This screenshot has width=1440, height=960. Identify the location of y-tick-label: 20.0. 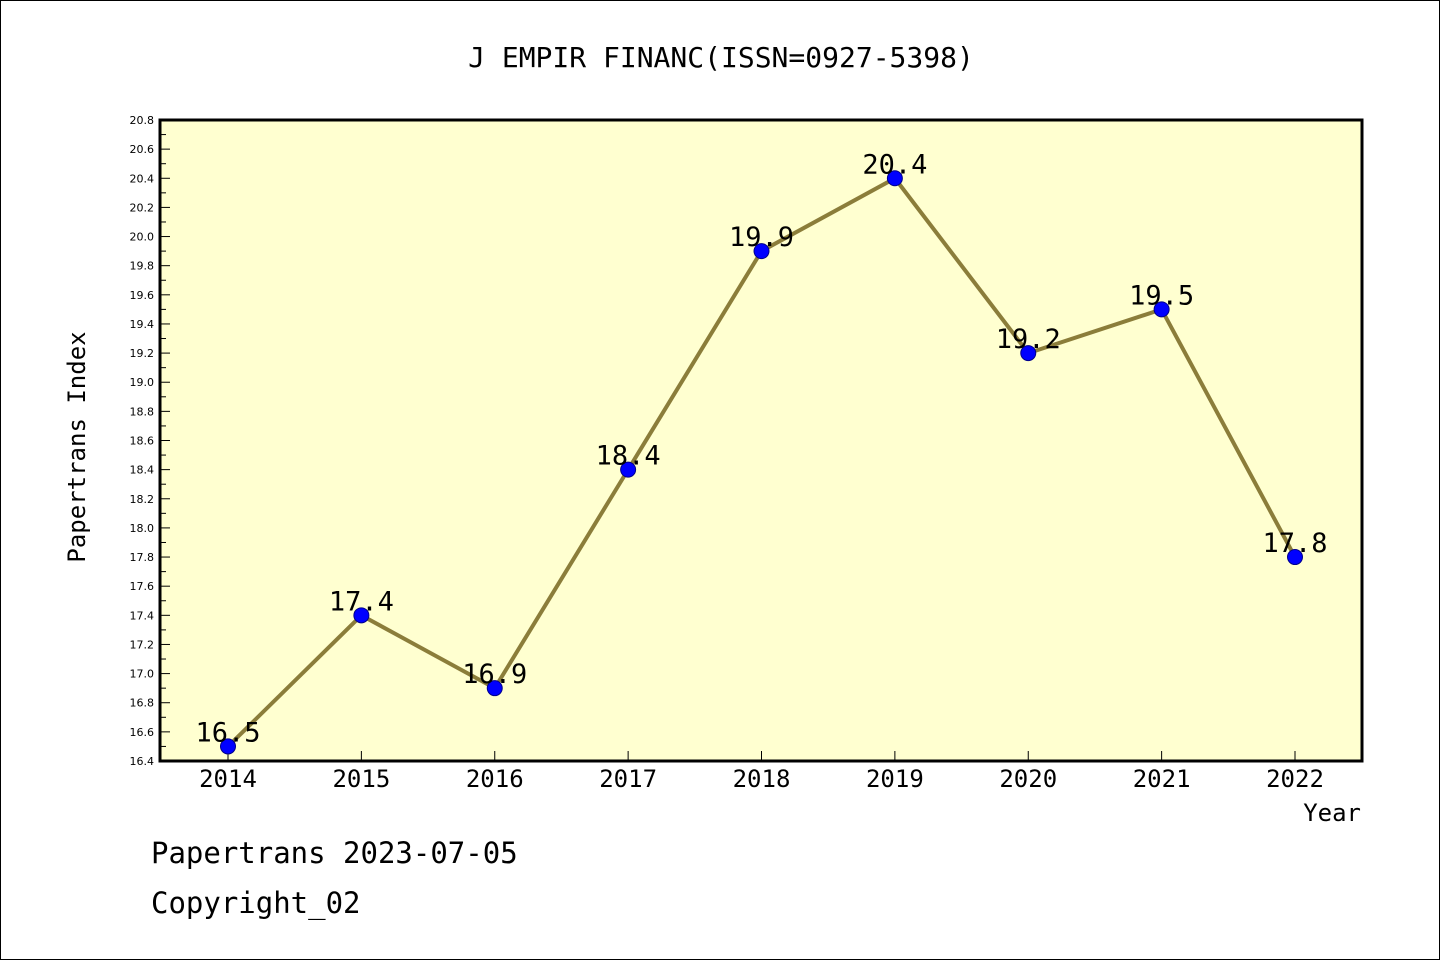
(142, 237).